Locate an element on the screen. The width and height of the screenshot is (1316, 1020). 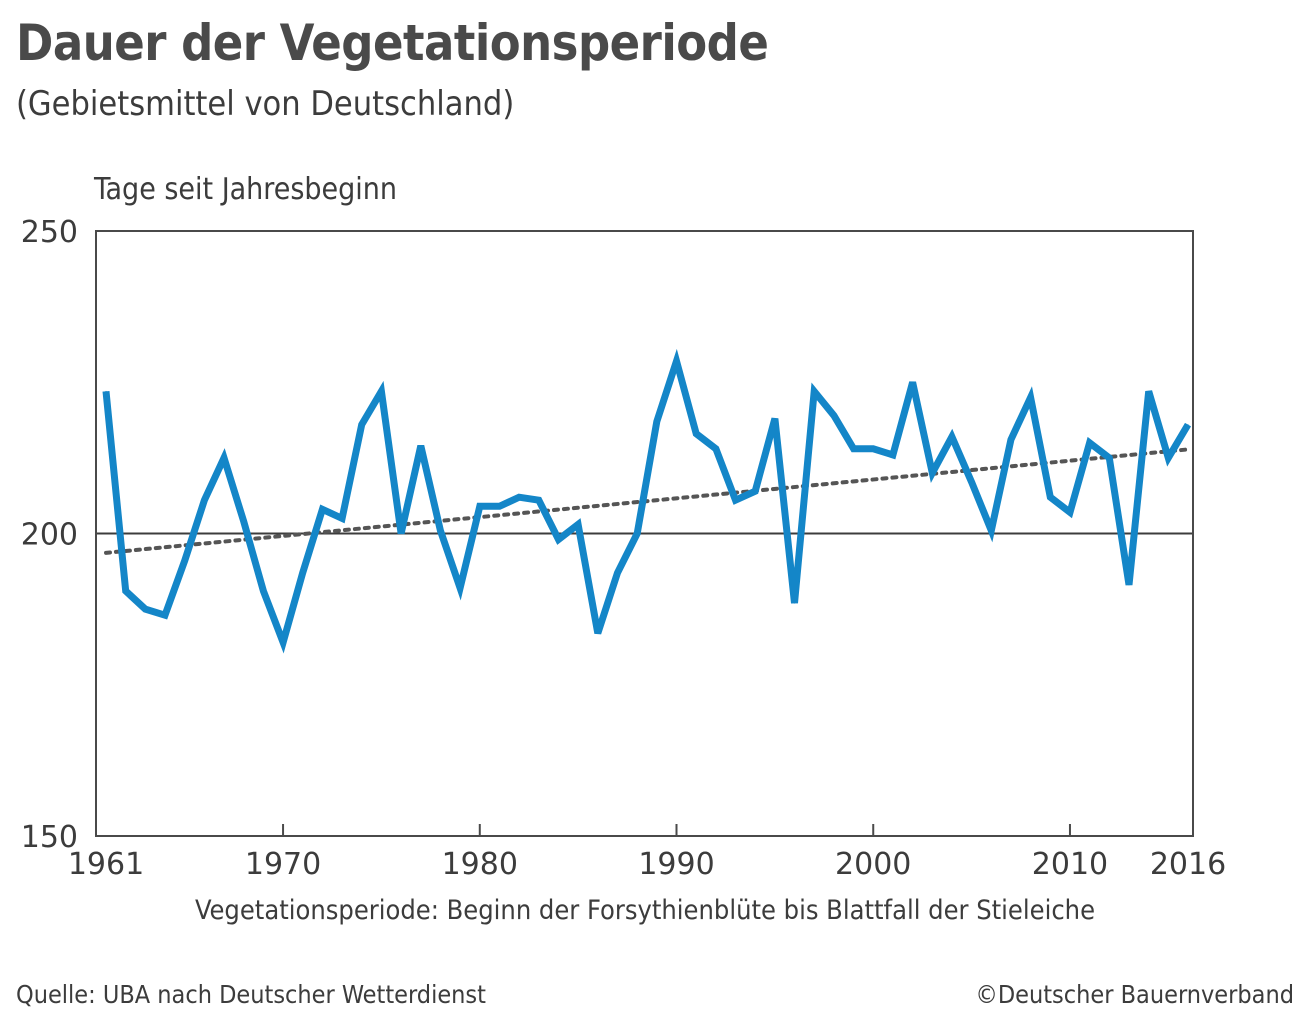
chart-subtitle: (Gebietsmittel von Deutschland) is located at coordinates (265, 104).